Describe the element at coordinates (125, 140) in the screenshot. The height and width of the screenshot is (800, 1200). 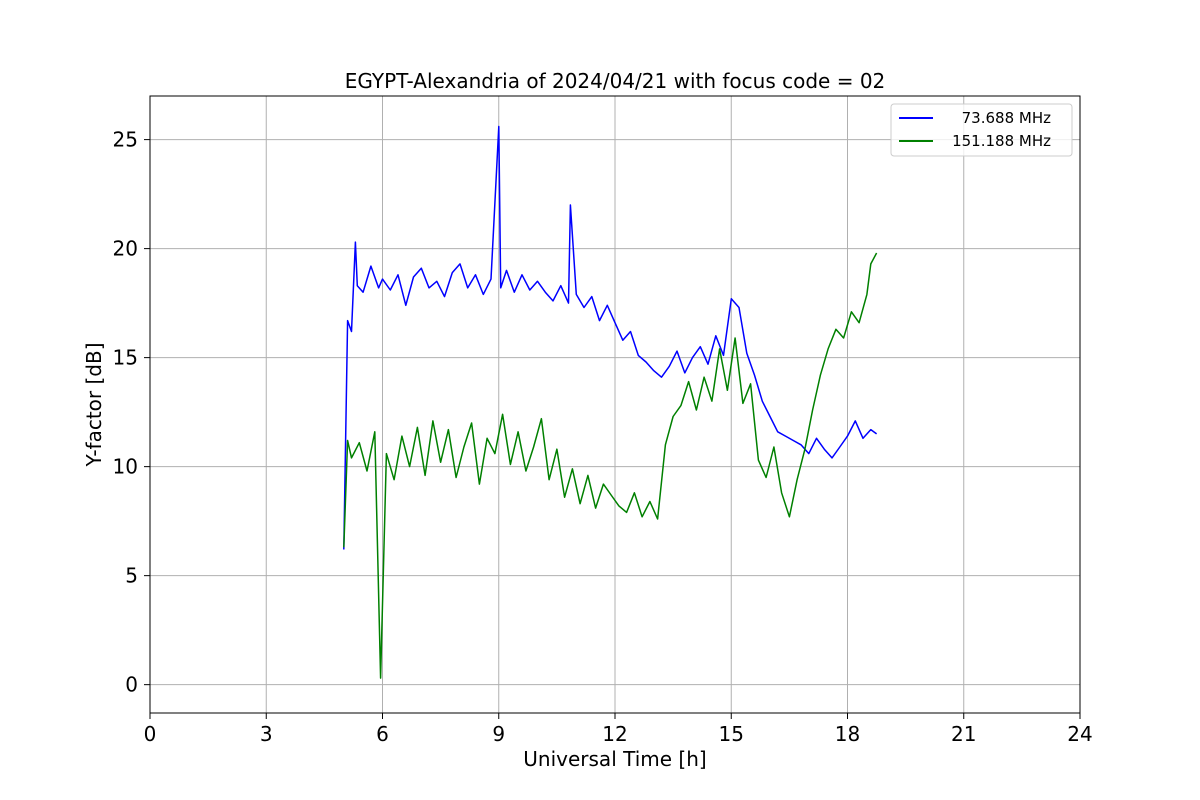
I see `y-tick-label: 25` at that location.